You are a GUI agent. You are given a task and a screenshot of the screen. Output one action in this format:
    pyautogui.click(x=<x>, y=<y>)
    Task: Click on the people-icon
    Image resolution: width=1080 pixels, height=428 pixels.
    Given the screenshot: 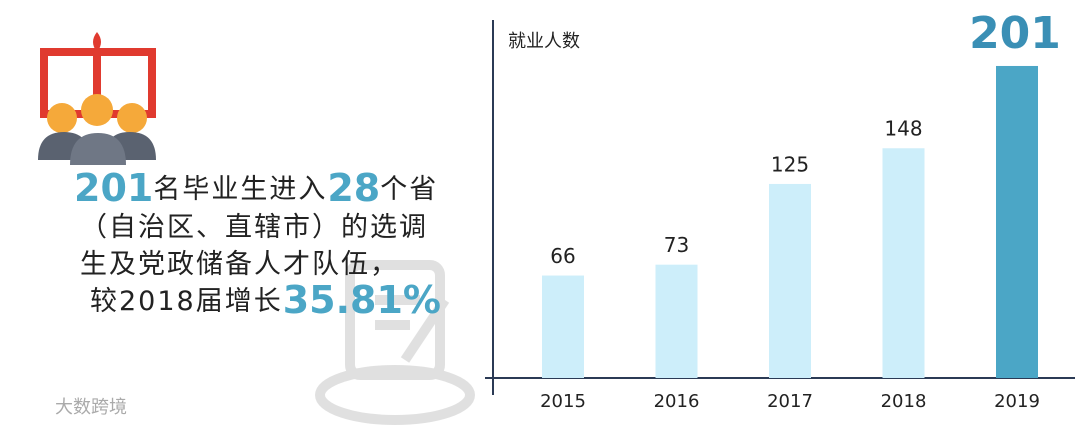 What is the action you would take?
    pyautogui.click(x=97, y=98)
    